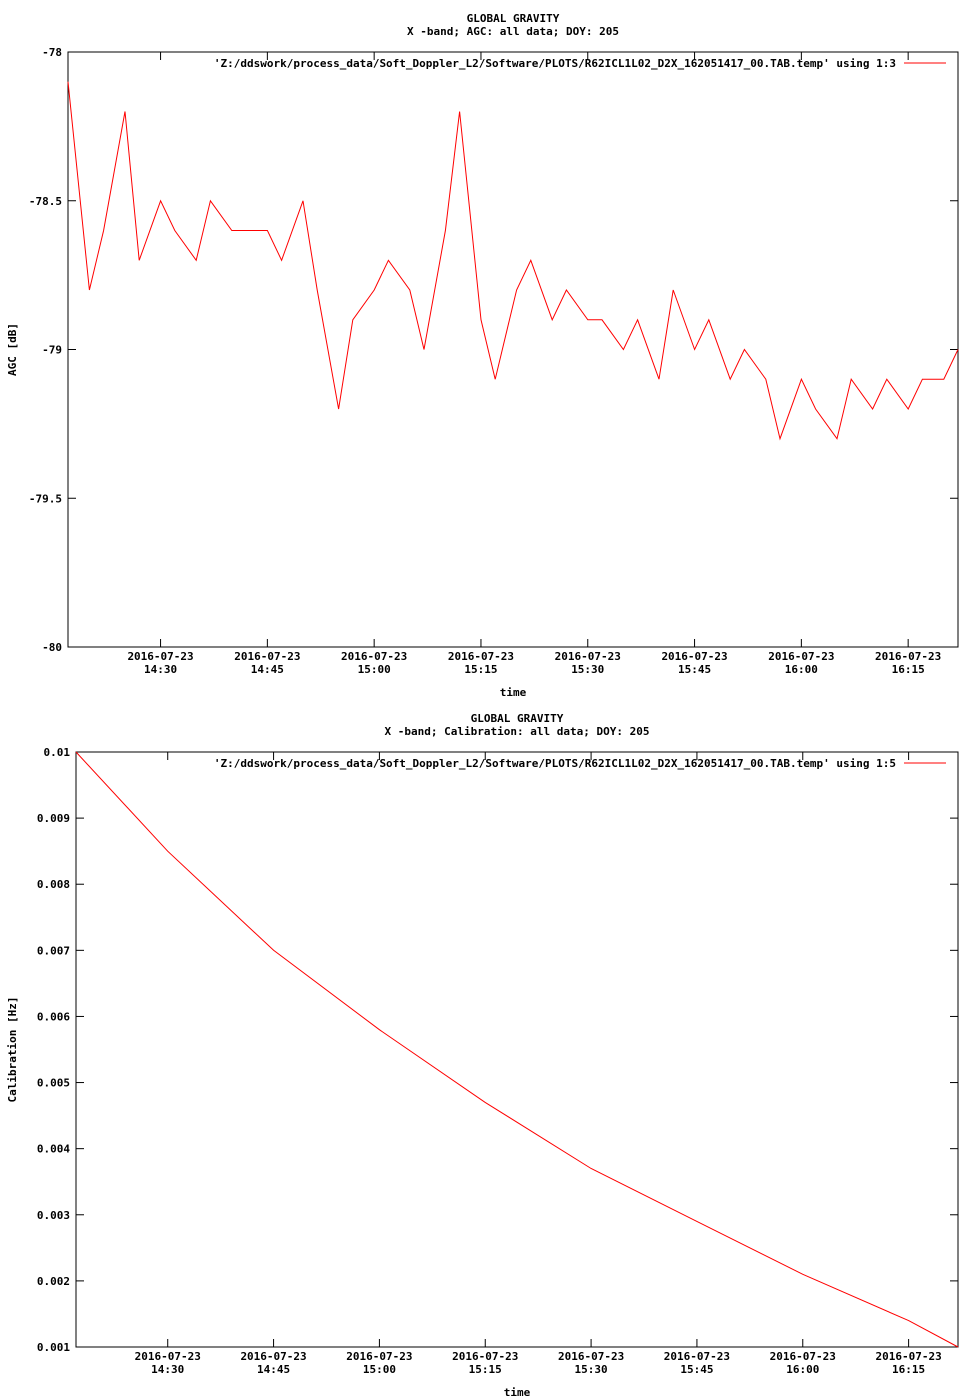  Describe the element at coordinates (12, 349) in the screenshot. I see `y-axis-label: AGC [dB]` at that location.